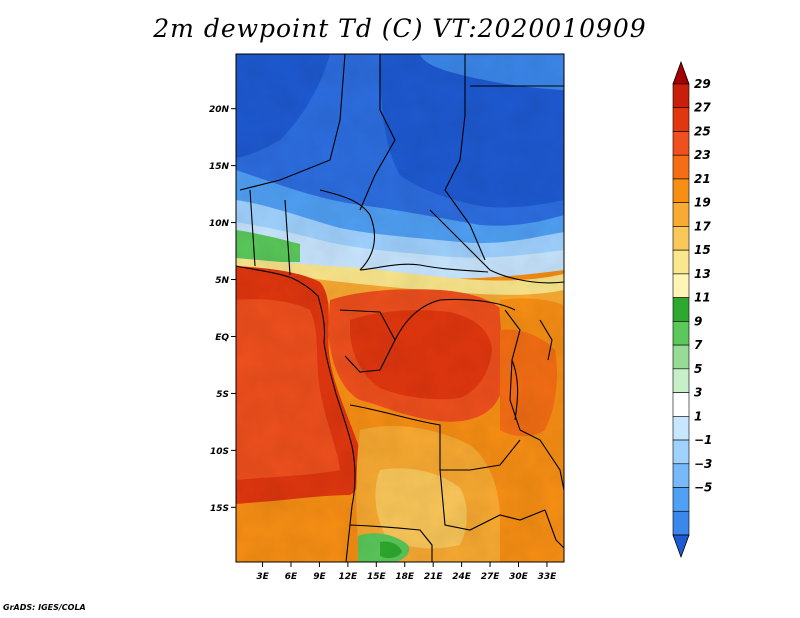 The height and width of the screenshot is (618, 800). What do you see at coordinates (702, 298) in the screenshot?
I see `colorbar-label: 11` at bounding box center [702, 298].